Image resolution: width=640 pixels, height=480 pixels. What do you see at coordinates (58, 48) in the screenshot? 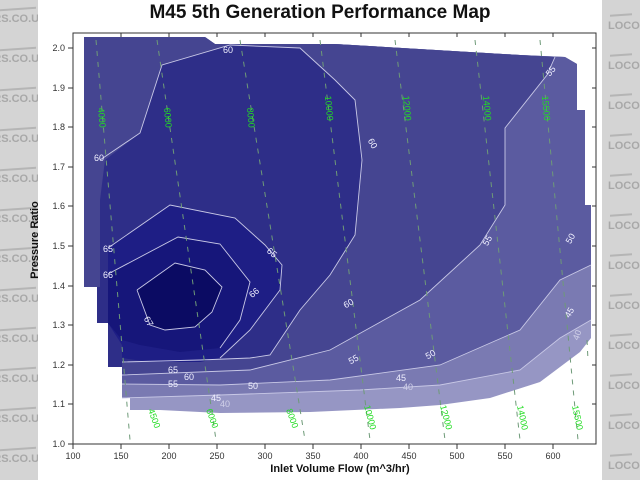
I see `svg-text: 2.0` at bounding box center [58, 48].